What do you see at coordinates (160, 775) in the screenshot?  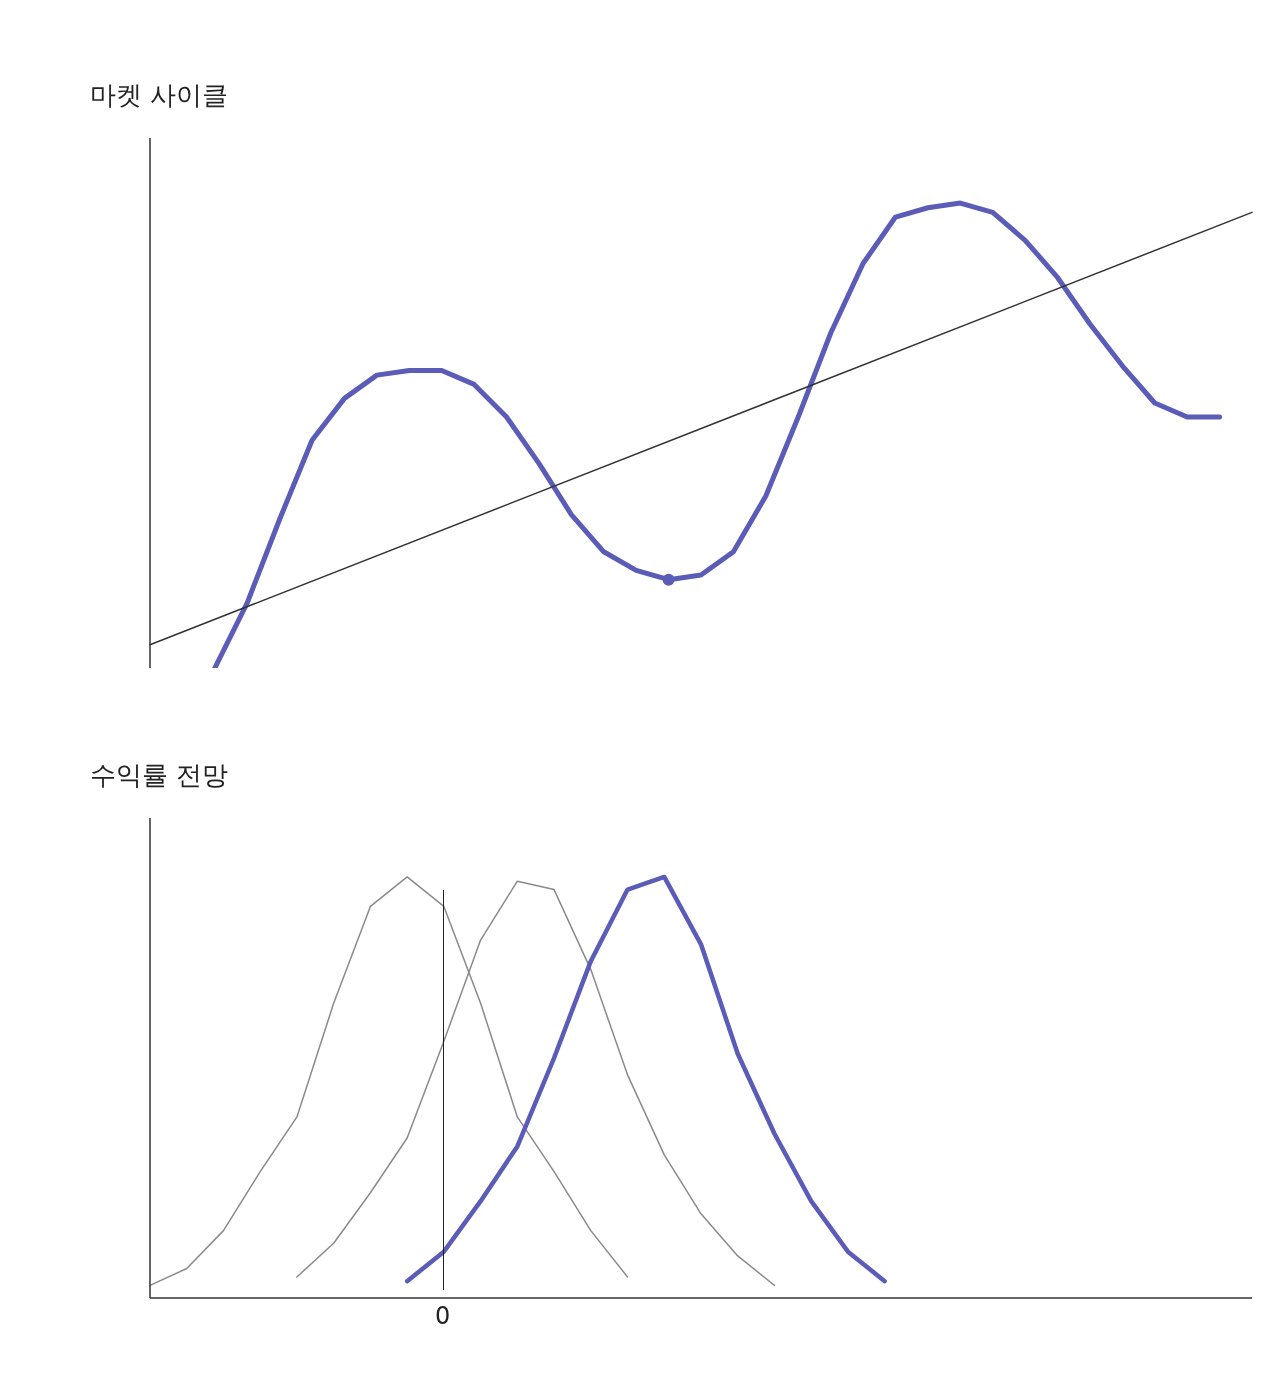 I see `y-axis-title: 수익률 전망` at bounding box center [160, 775].